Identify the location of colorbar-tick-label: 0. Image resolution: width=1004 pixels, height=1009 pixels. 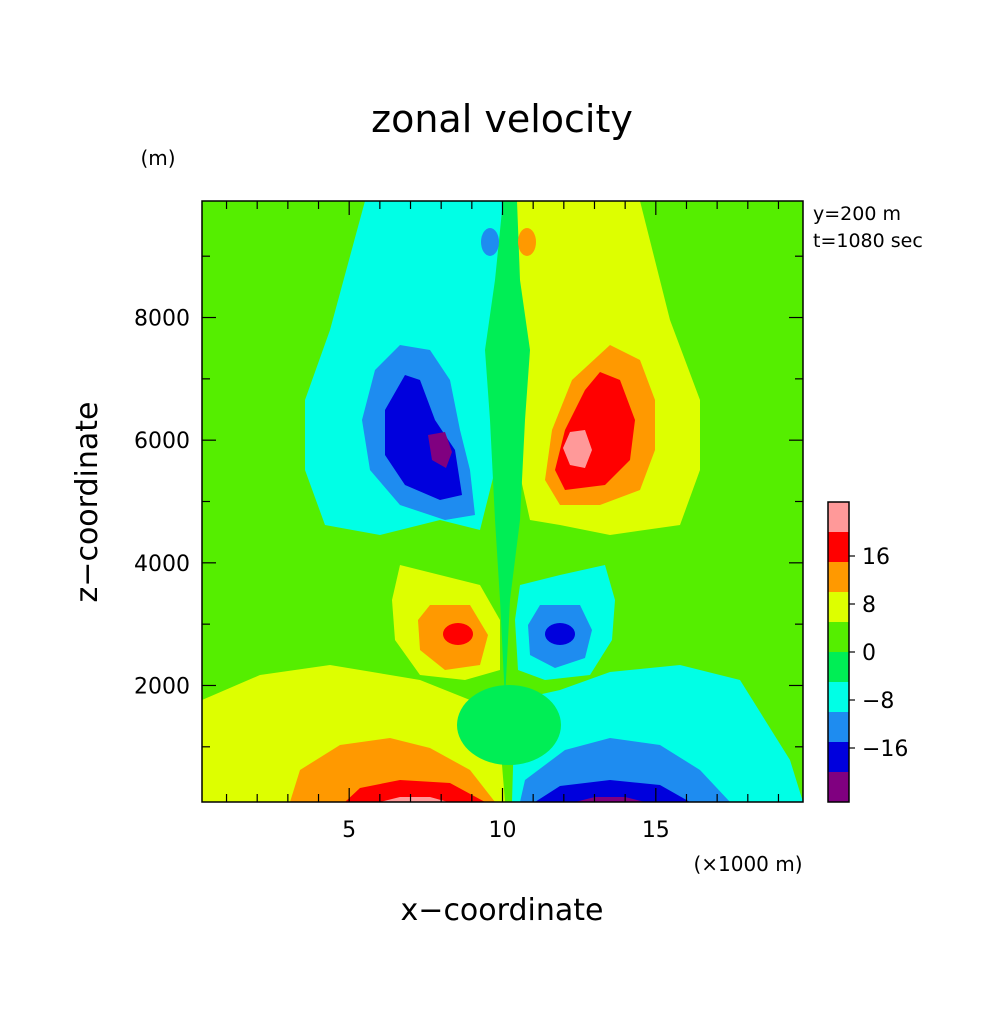
(869, 653).